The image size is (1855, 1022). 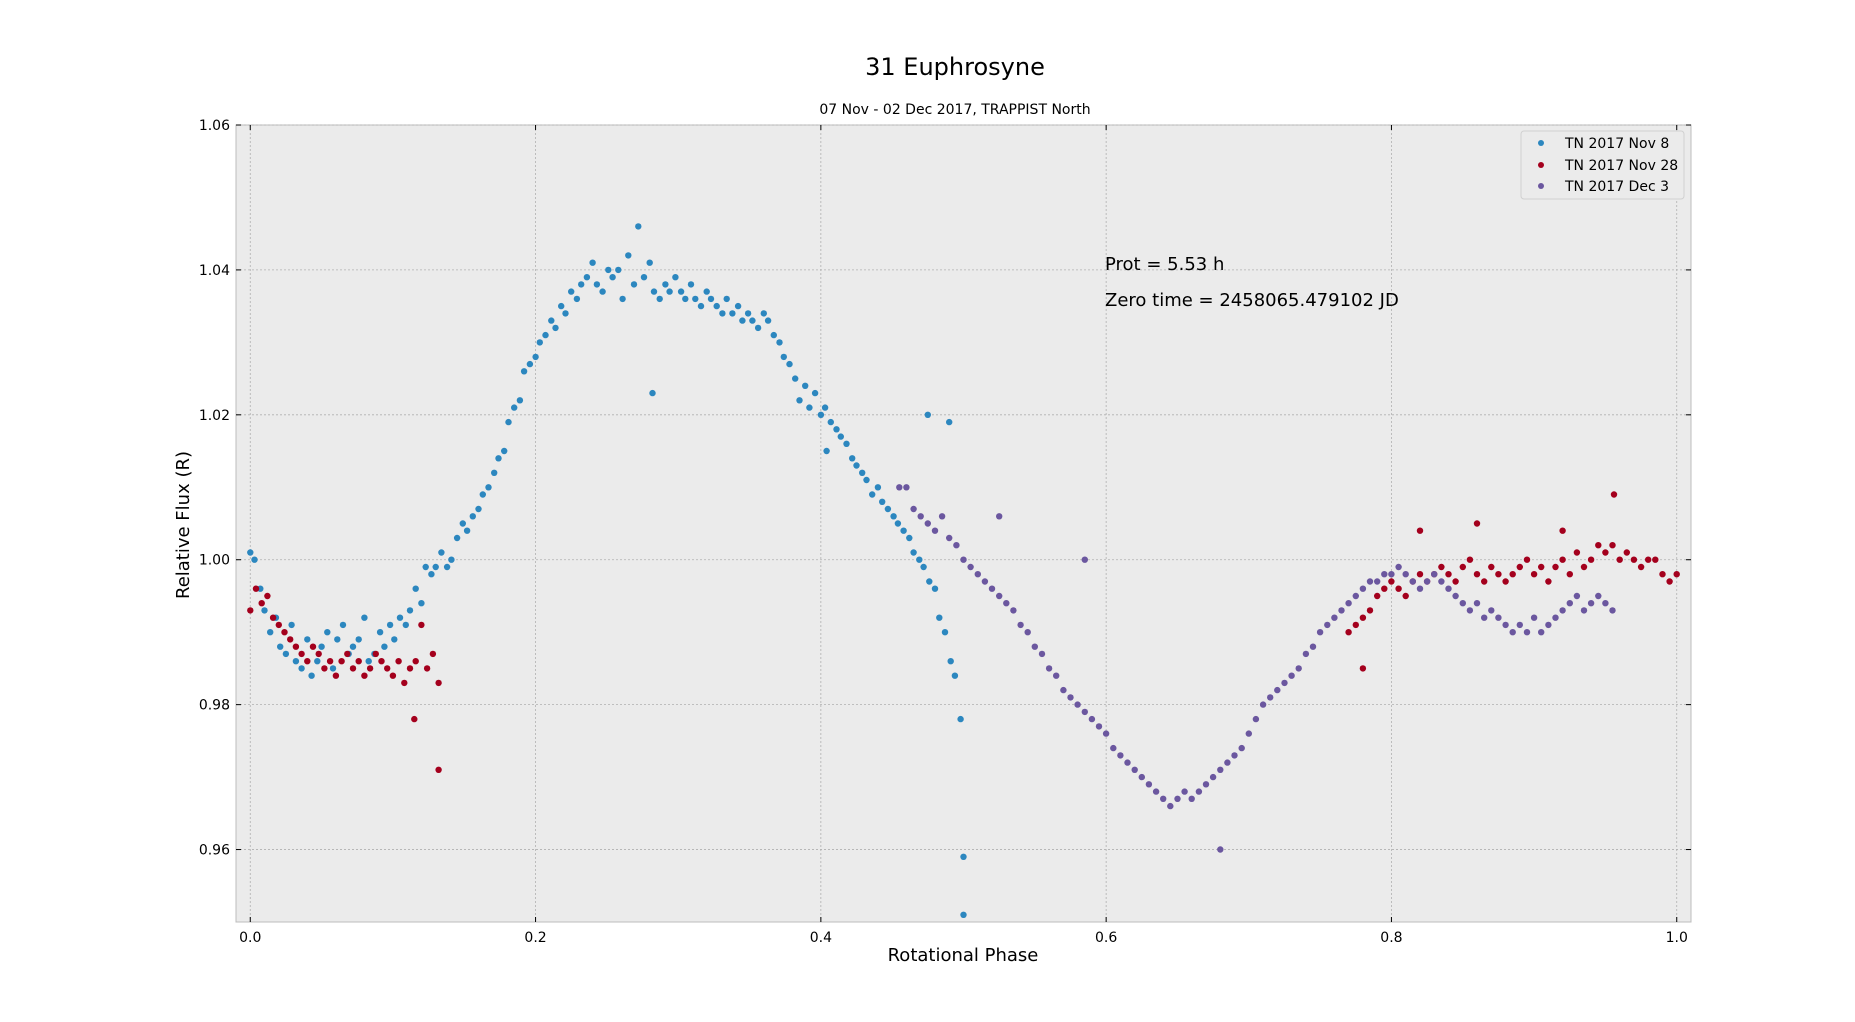 What do you see at coordinates (214, 416) in the screenshot?
I see `y-tick-label: 1.02` at bounding box center [214, 416].